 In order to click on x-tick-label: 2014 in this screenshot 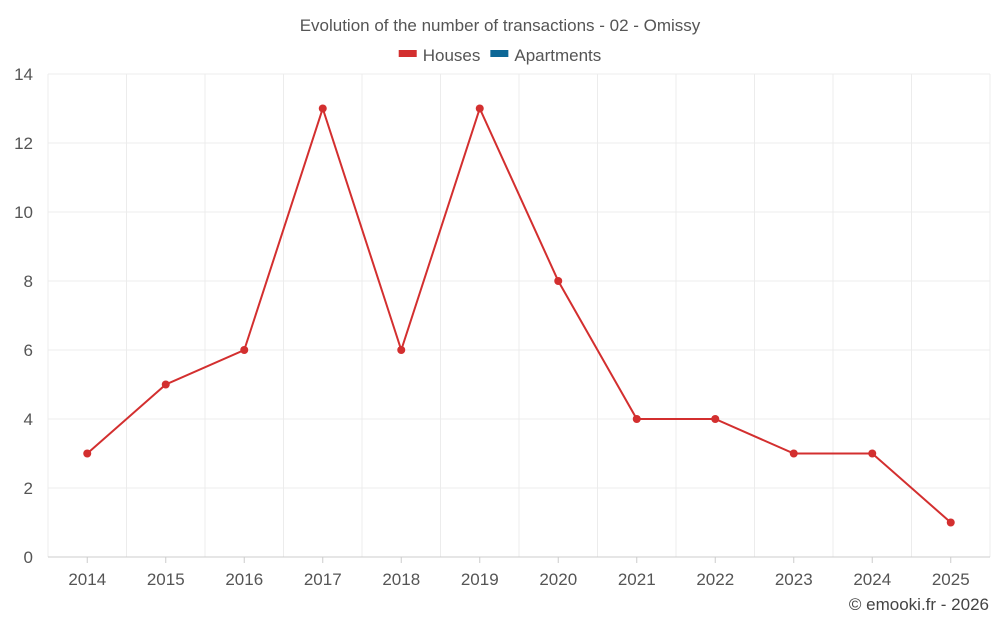, I will do `click(87, 579)`.